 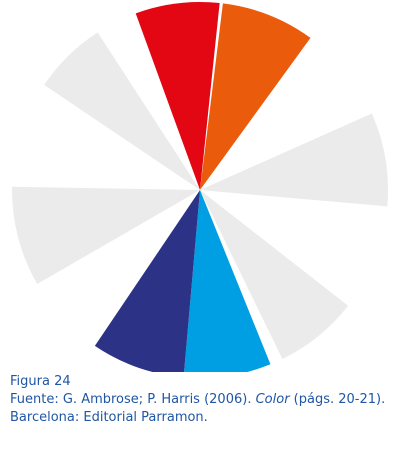 What do you see at coordinates (255, 97) in the screenshot?
I see `wheel-segment-orange` at bounding box center [255, 97].